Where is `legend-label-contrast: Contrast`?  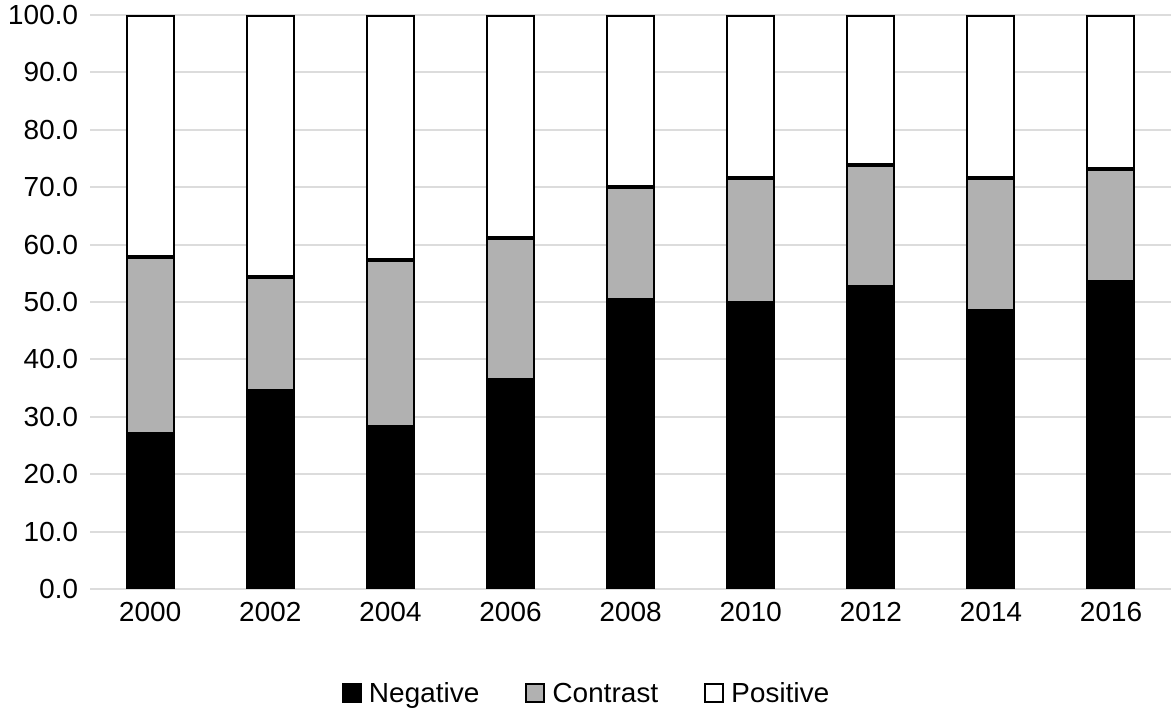 legend-label-contrast: Contrast is located at coordinates (605, 692).